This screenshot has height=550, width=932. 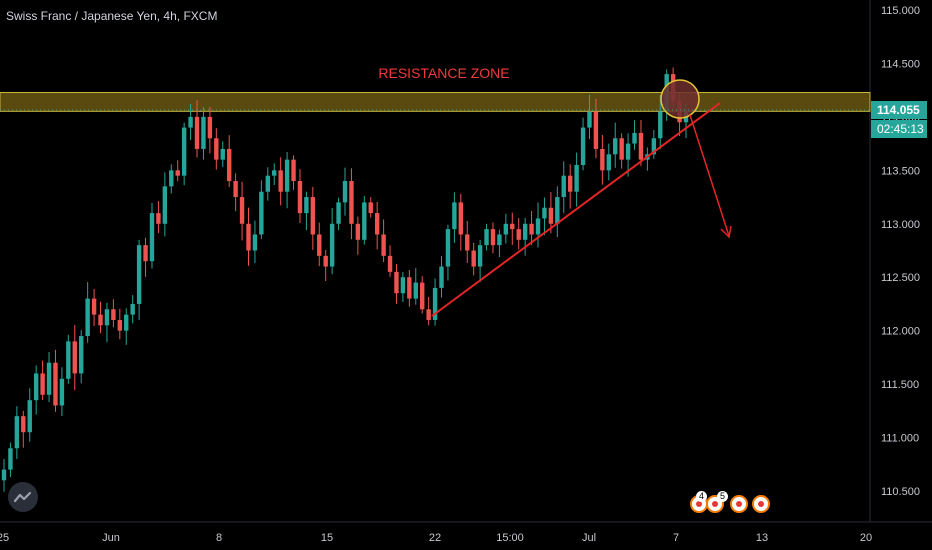 What do you see at coordinates (443, 73) in the screenshot?
I see `zone-label: RESISTANCE ZONE` at bounding box center [443, 73].